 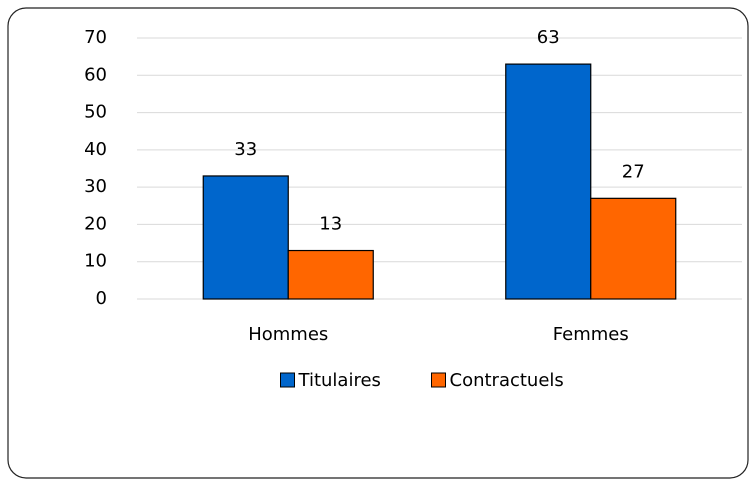 What do you see at coordinates (95, 261) in the screenshot?
I see `y-tick-label: 10` at bounding box center [95, 261].